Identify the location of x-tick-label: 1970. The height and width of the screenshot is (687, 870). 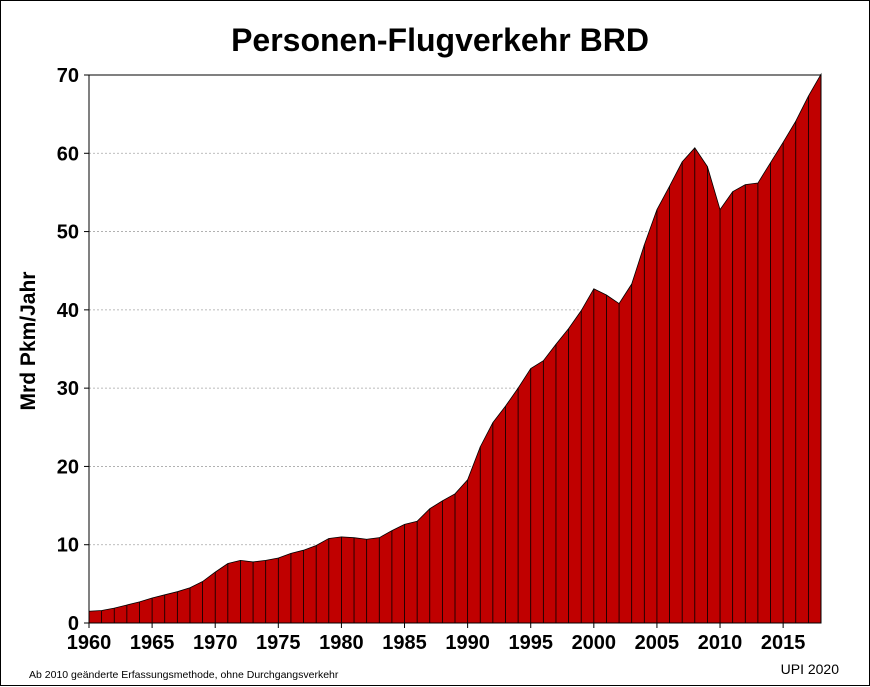
(215, 643).